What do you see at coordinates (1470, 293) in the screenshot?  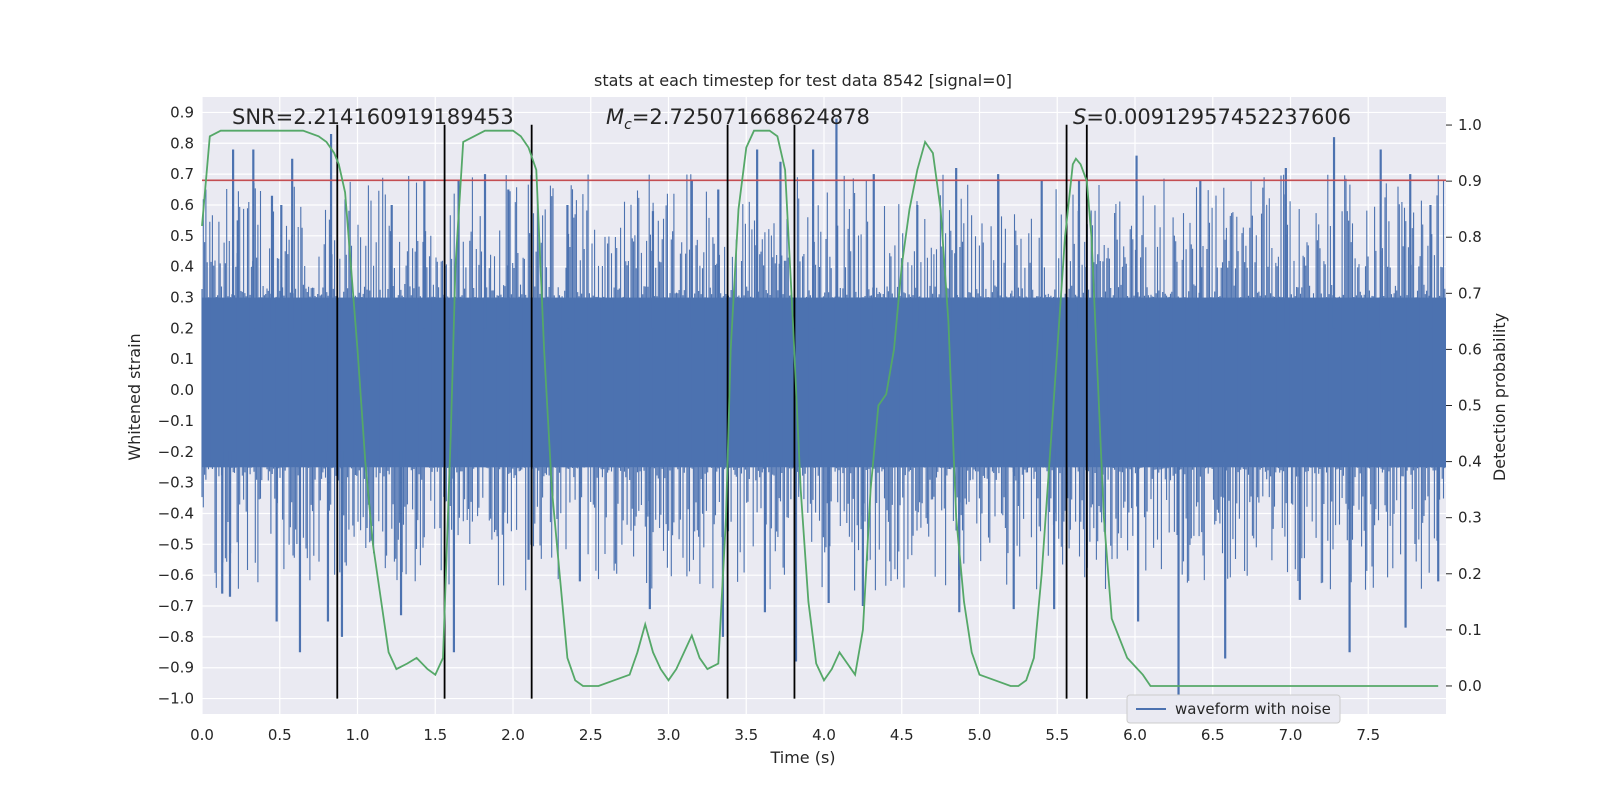 I see `right-tick-label: 0.7` at bounding box center [1470, 293].